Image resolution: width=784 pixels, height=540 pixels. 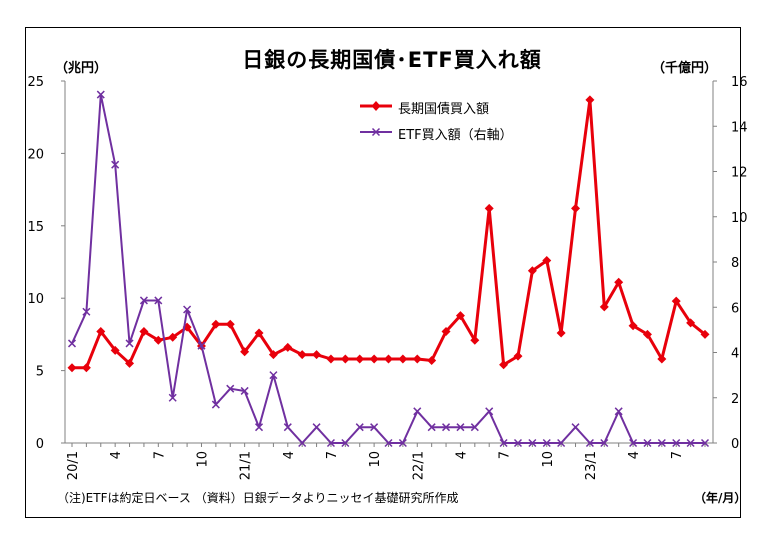 What do you see at coordinates (35, 227) in the screenshot?
I see `y-left-tick-label: 15` at bounding box center [35, 227].